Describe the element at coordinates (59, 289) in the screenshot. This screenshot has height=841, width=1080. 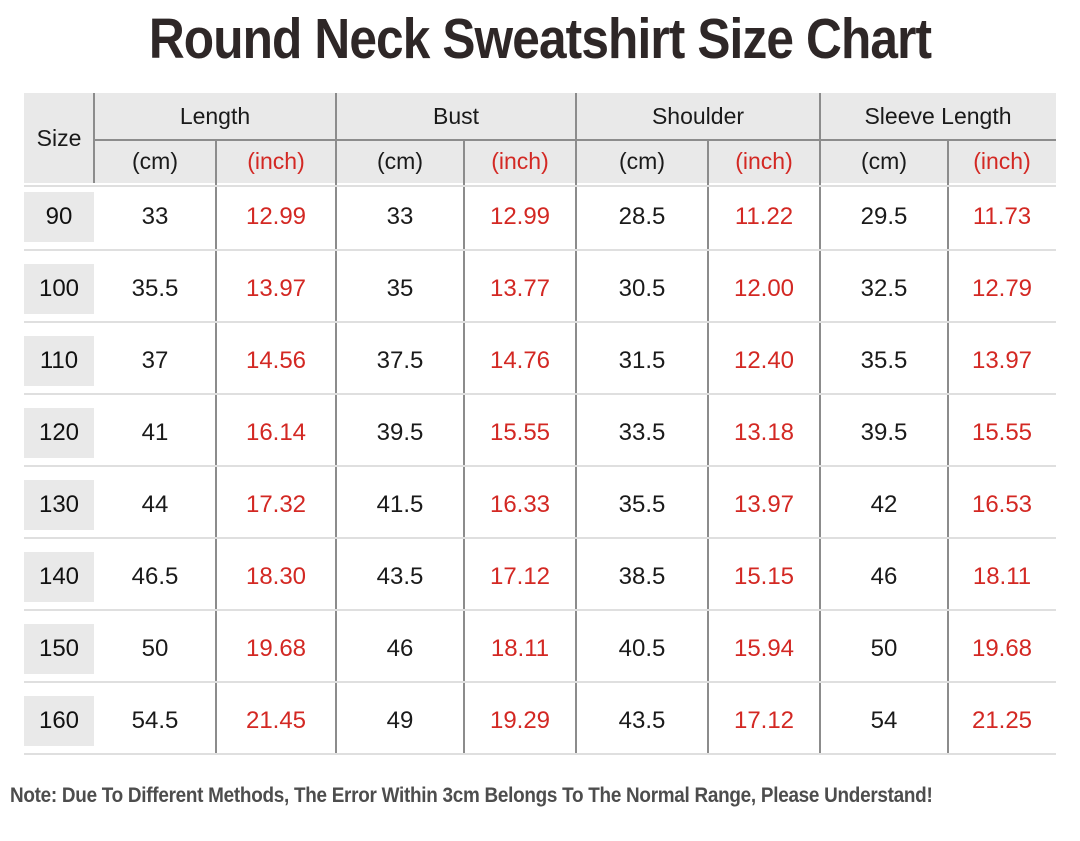
I see `size-value-cell: 100` at that location.